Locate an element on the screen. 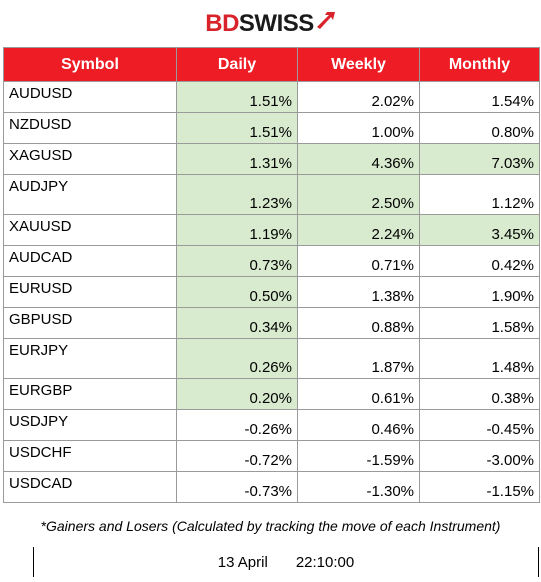 Image resolution: width=541 pixels, height=582 pixels. table-row: XAGUSD 1.31% 4.36% 7.03% is located at coordinates (271, 159).